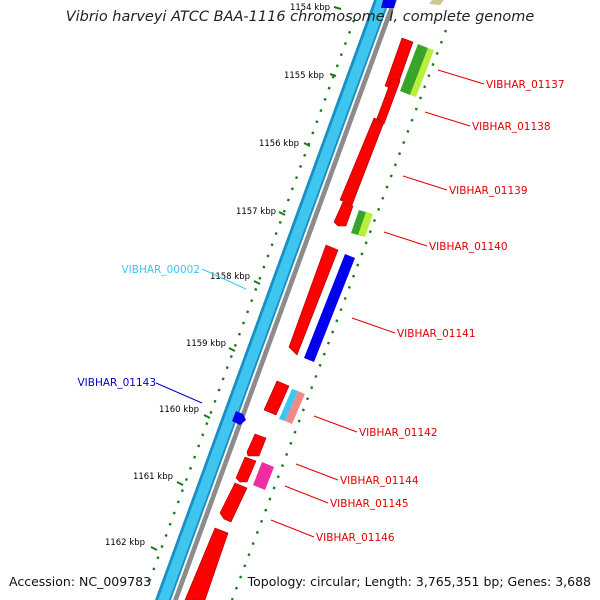 The image size is (600, 600). What do you see at coordinates (398, 433) in the screenshot?
I see `gene-label: VIBHAR_01142` at bounding box center [398, 433].